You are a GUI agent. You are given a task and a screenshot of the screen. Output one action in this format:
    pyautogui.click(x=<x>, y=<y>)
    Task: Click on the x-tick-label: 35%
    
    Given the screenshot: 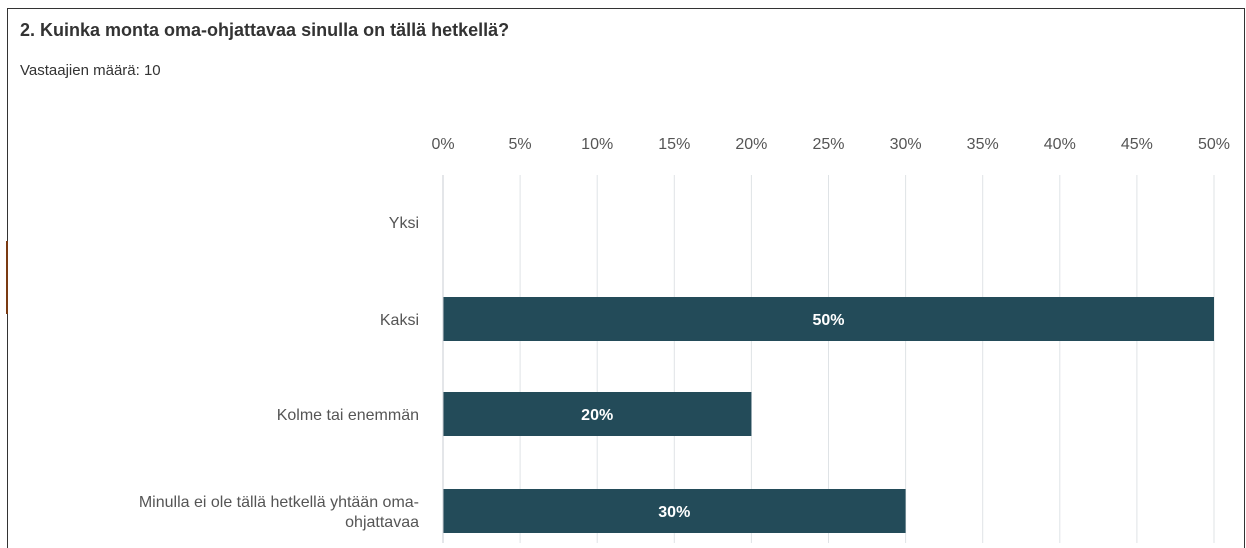 What is the action you would take?
    pyautogui.click(x=983, y=144)
    